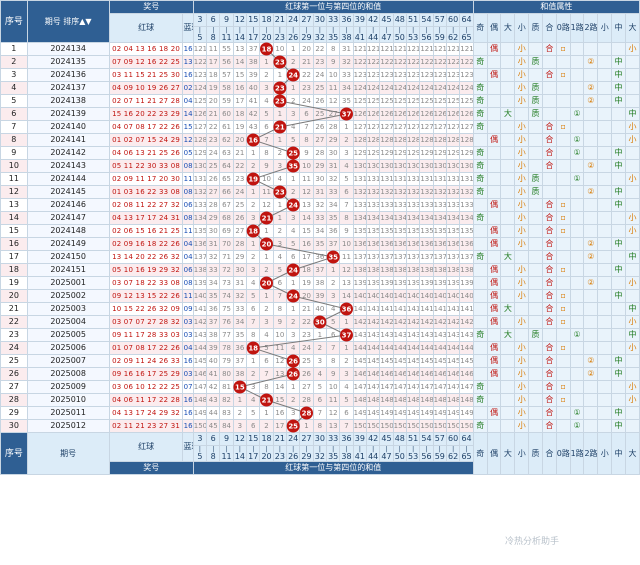 This screenshot has width=640, height=565. I want to click on sum-cell: 143, so click(413, 335).